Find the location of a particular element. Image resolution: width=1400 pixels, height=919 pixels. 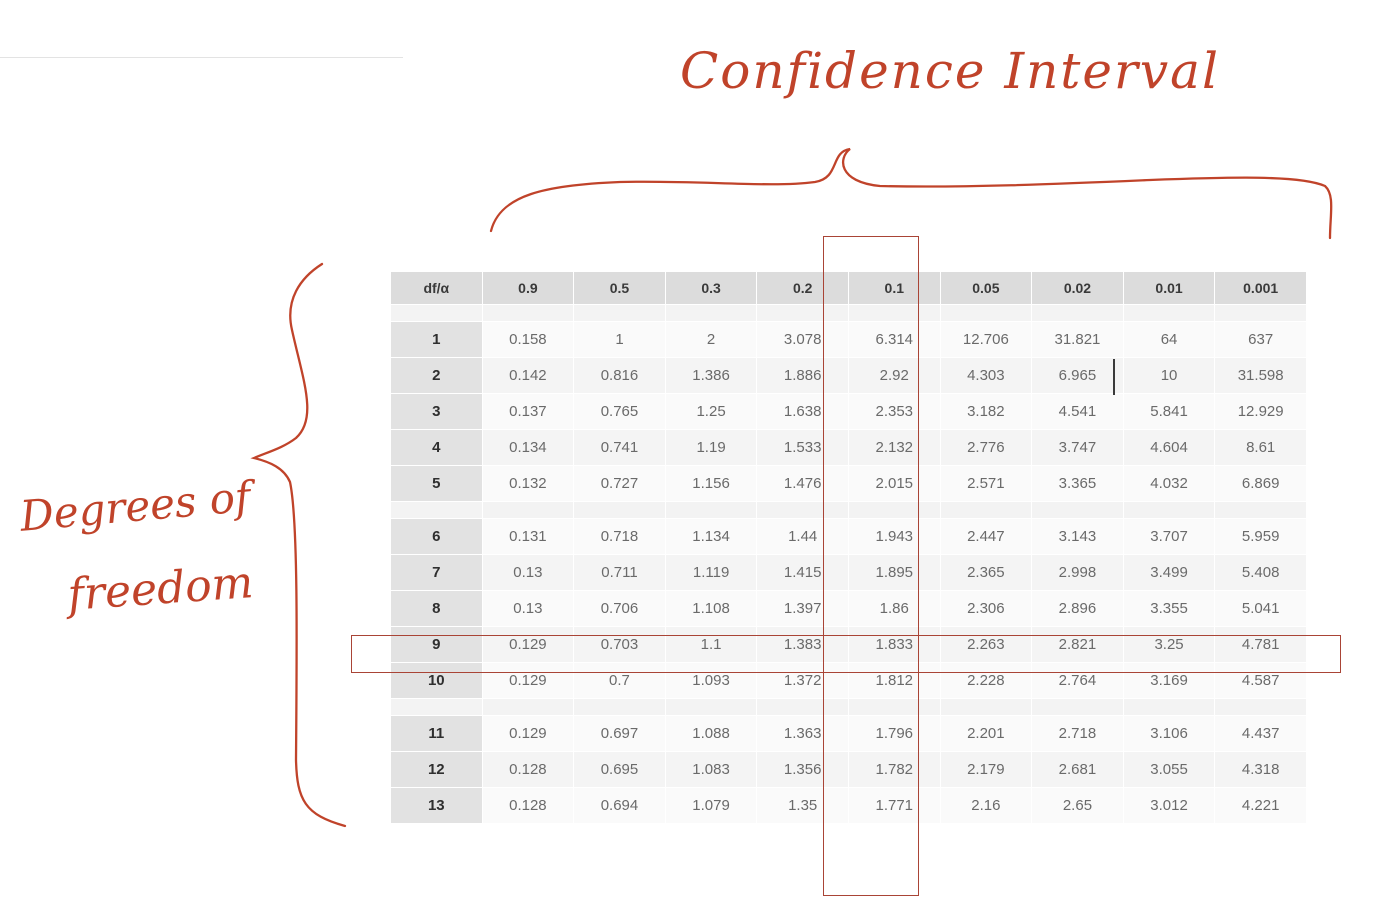

critical-value-cell: 4.437 is located at coordinates (1260, 733).